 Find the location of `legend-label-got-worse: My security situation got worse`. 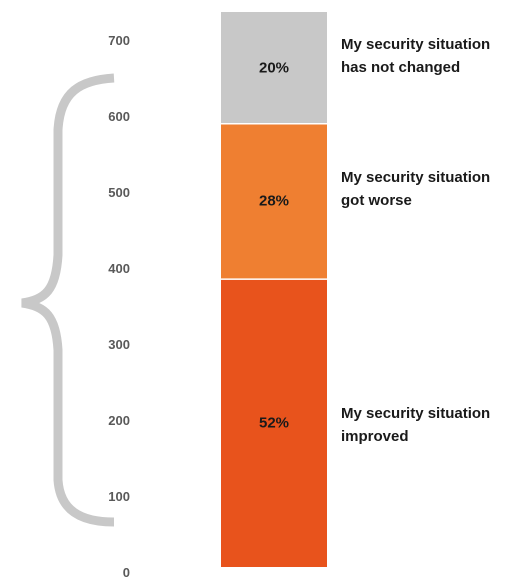

legend-label-got-worse: My security situation got worse is located at coordinates (416, 189).